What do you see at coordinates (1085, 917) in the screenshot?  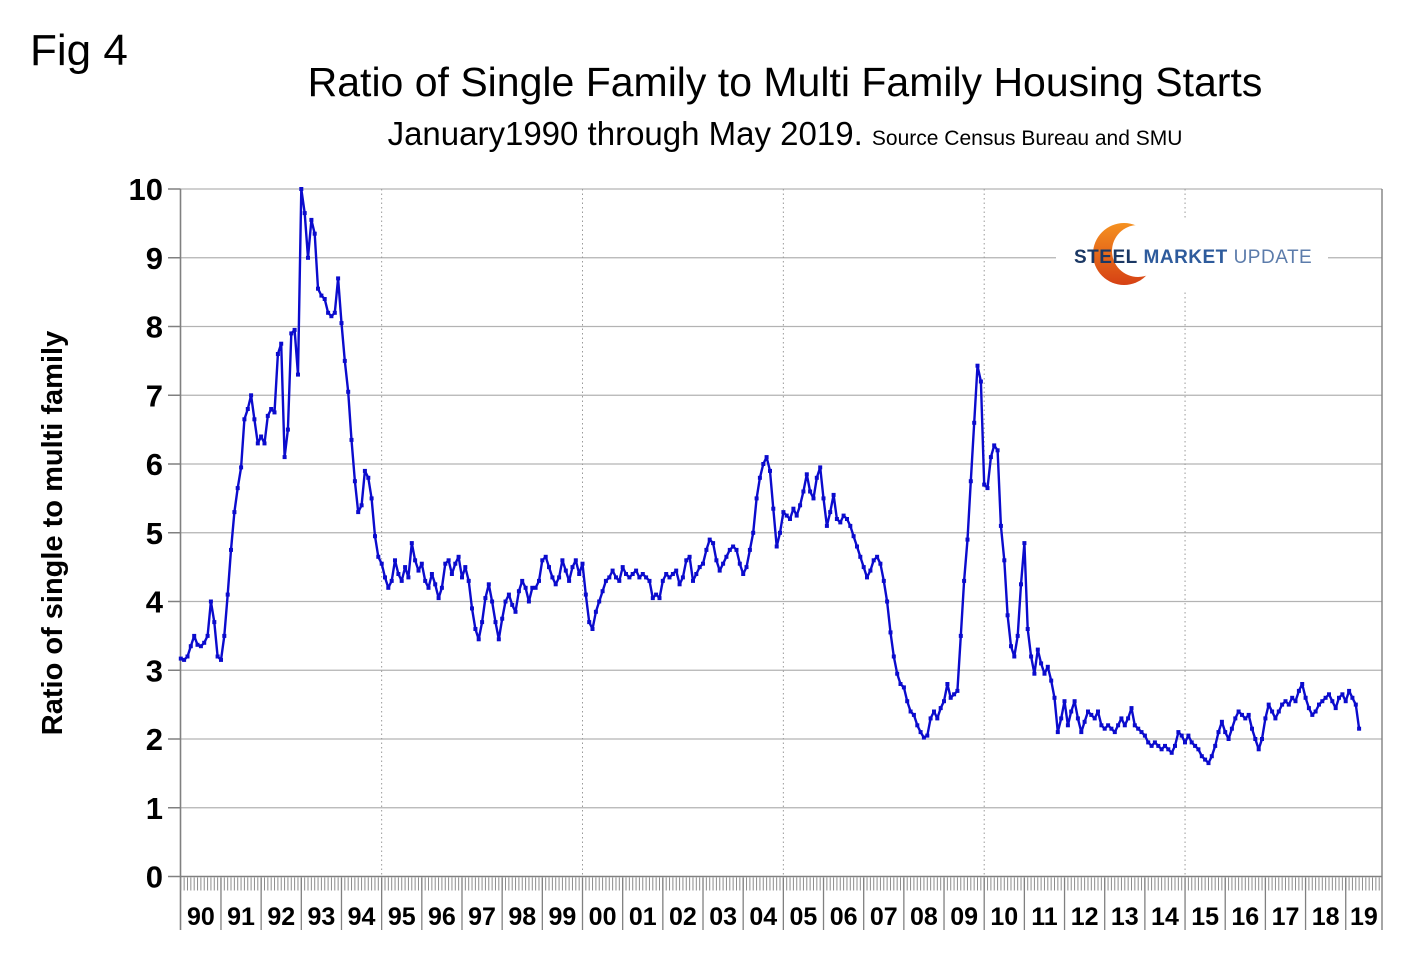 I see `svg-text: 12` at bounding box center [1085, 917].